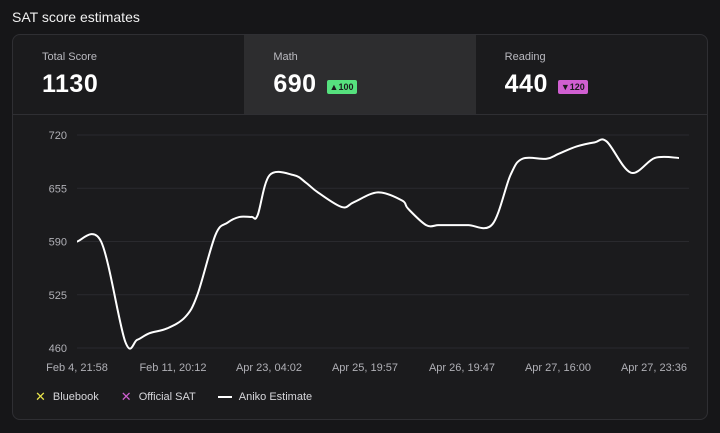 The width and height of the screenshot is (720, 433). What do you see at coordinates (172, 368) in the screenshot?
I see `x-tick-label: Feb 11, 20:12` at bounding box center [172, 368].